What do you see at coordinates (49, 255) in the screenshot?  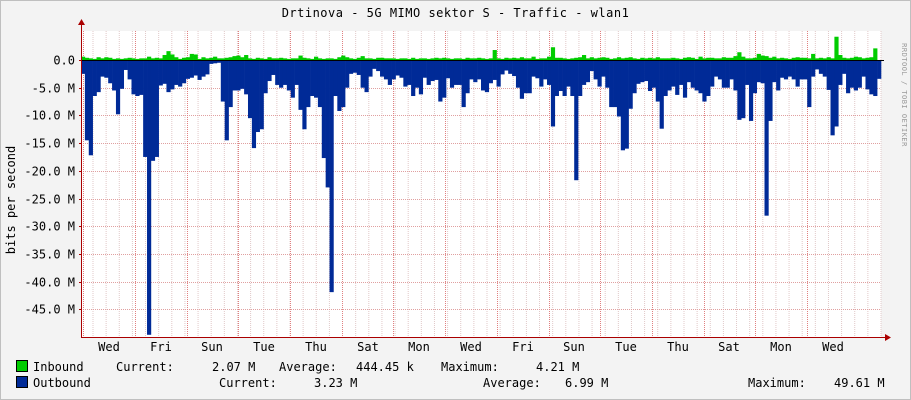 I see `y-tick-label: -35.0 M` at bounding box center [49, 255].